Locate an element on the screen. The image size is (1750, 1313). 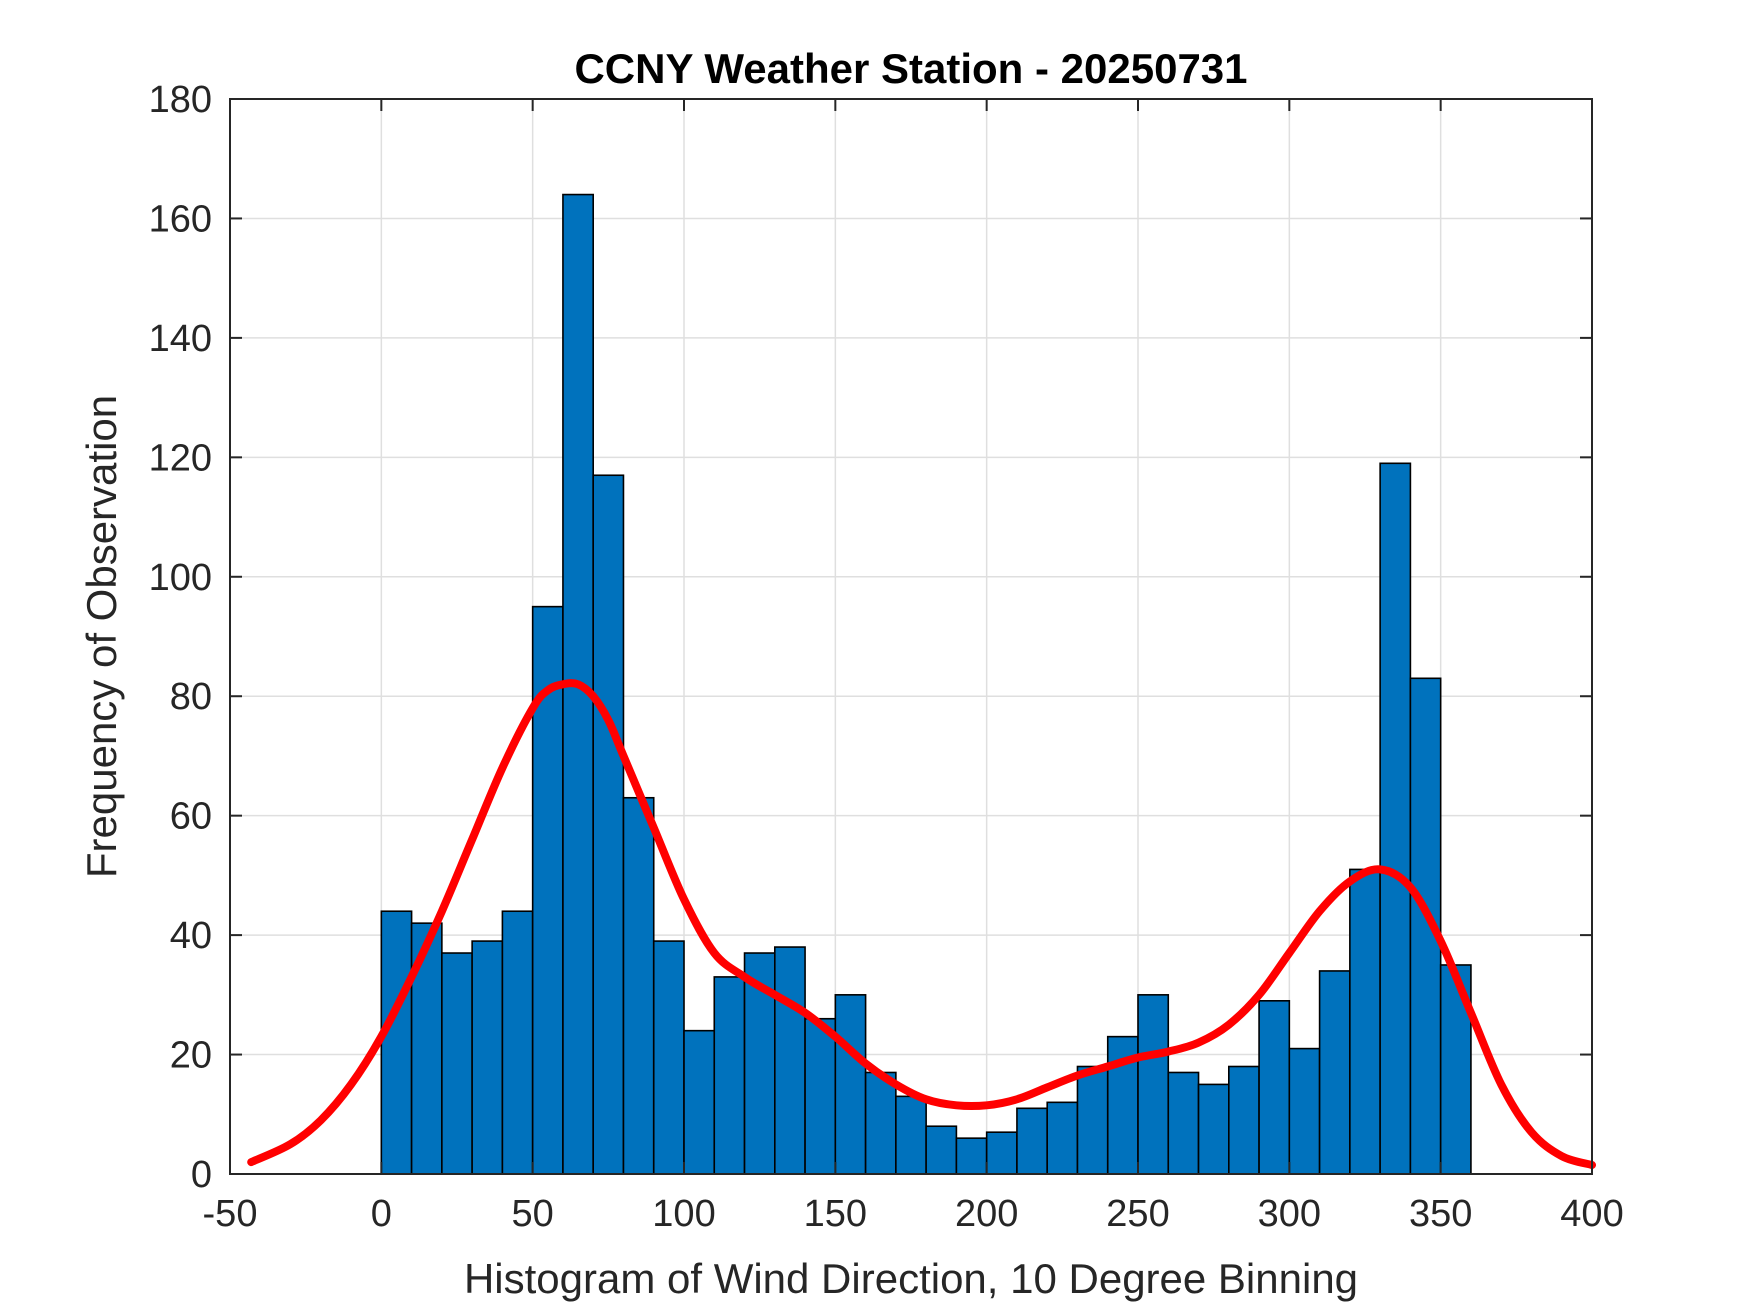
y-tick-labels: 0 20 40 60 80 100 120 140 160 180 is located at coordinates (180, 637).